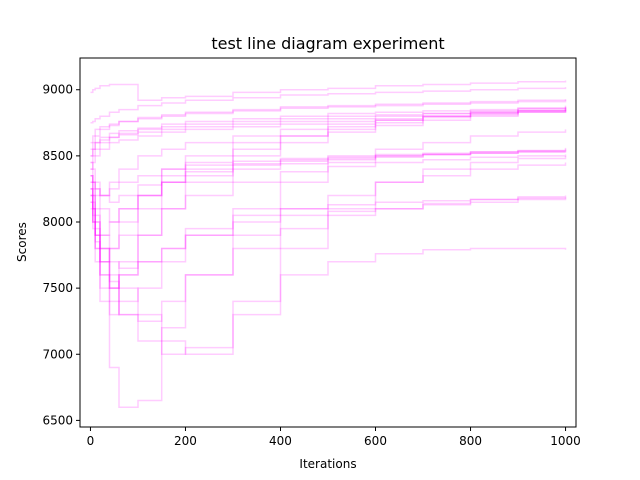 This screenshot has width=640, height=480. I want to click on x-tick-label: 0, so click(91, 441).